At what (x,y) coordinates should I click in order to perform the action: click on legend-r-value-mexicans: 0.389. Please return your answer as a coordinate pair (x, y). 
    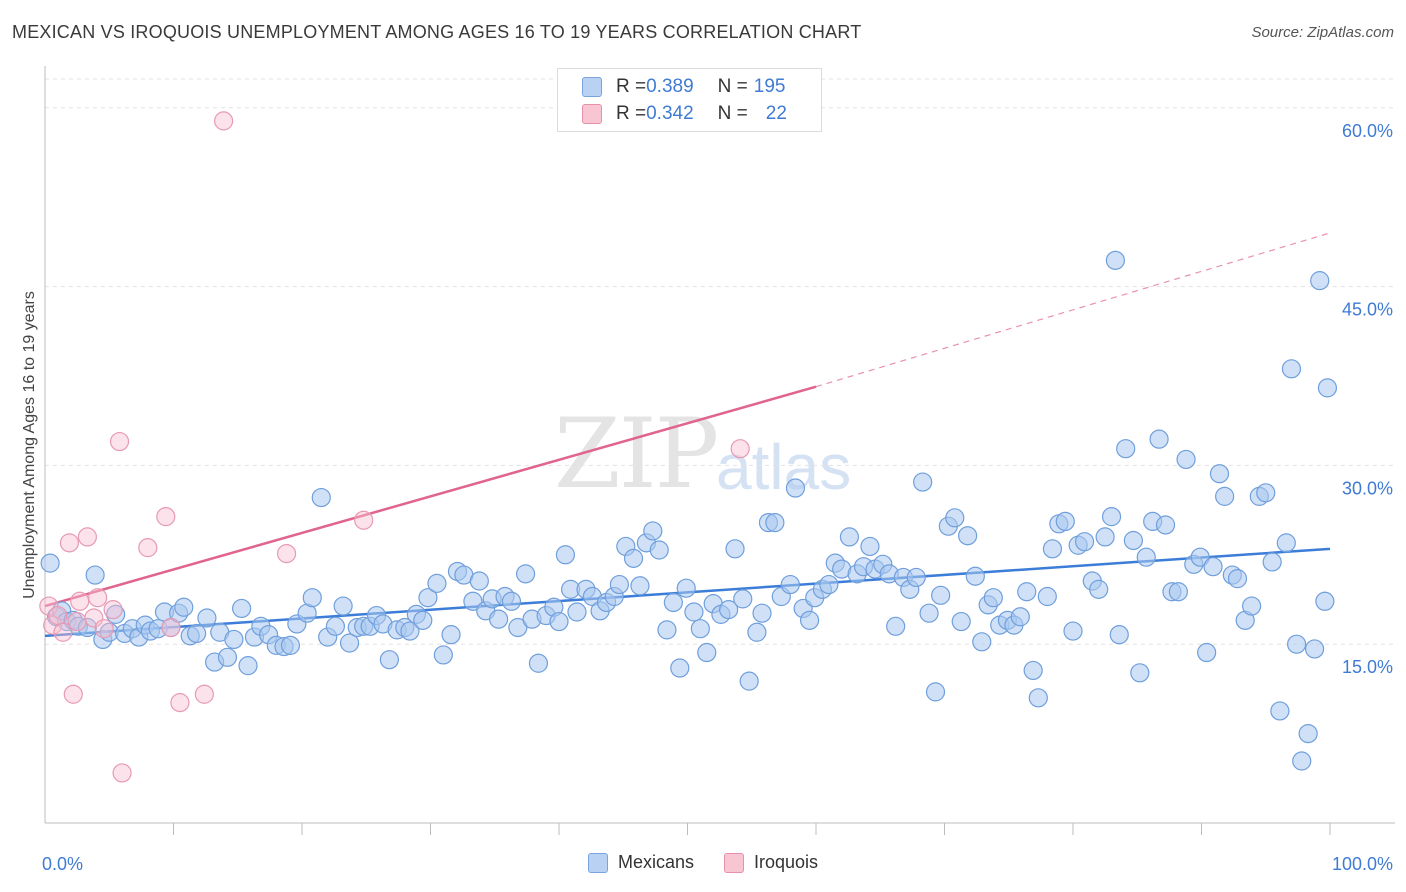
    Looking at the image, I should click on (670, 86).